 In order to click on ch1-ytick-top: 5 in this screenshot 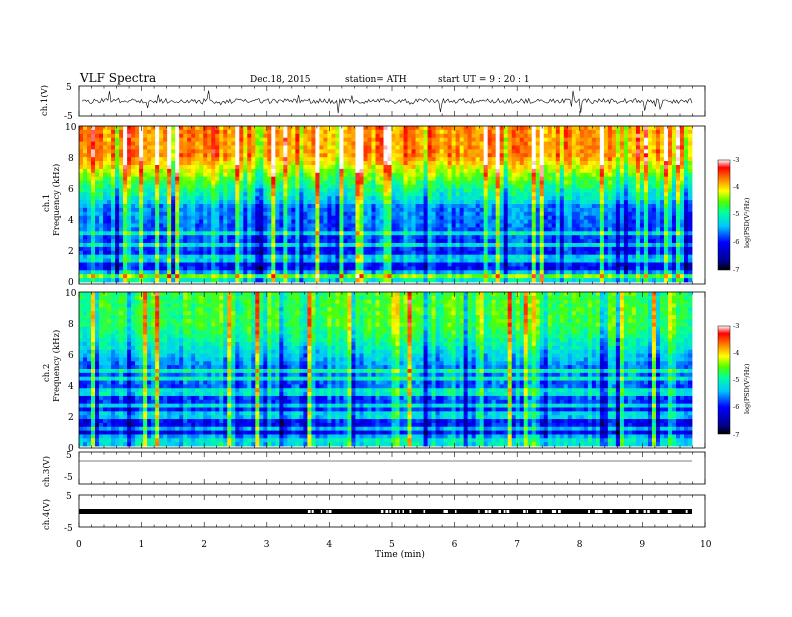, I will do `click(69, 88)`.